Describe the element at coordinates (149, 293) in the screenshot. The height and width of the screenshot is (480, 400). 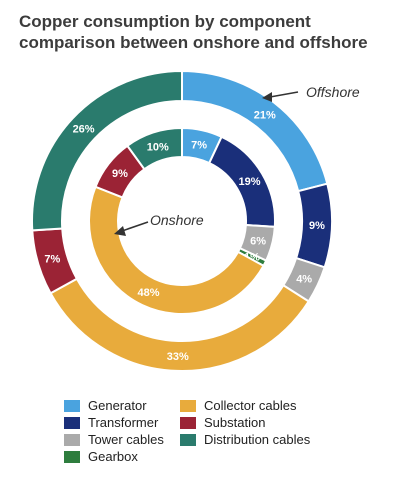
I see `onshore-label-collector-cables: 48%` at that location.